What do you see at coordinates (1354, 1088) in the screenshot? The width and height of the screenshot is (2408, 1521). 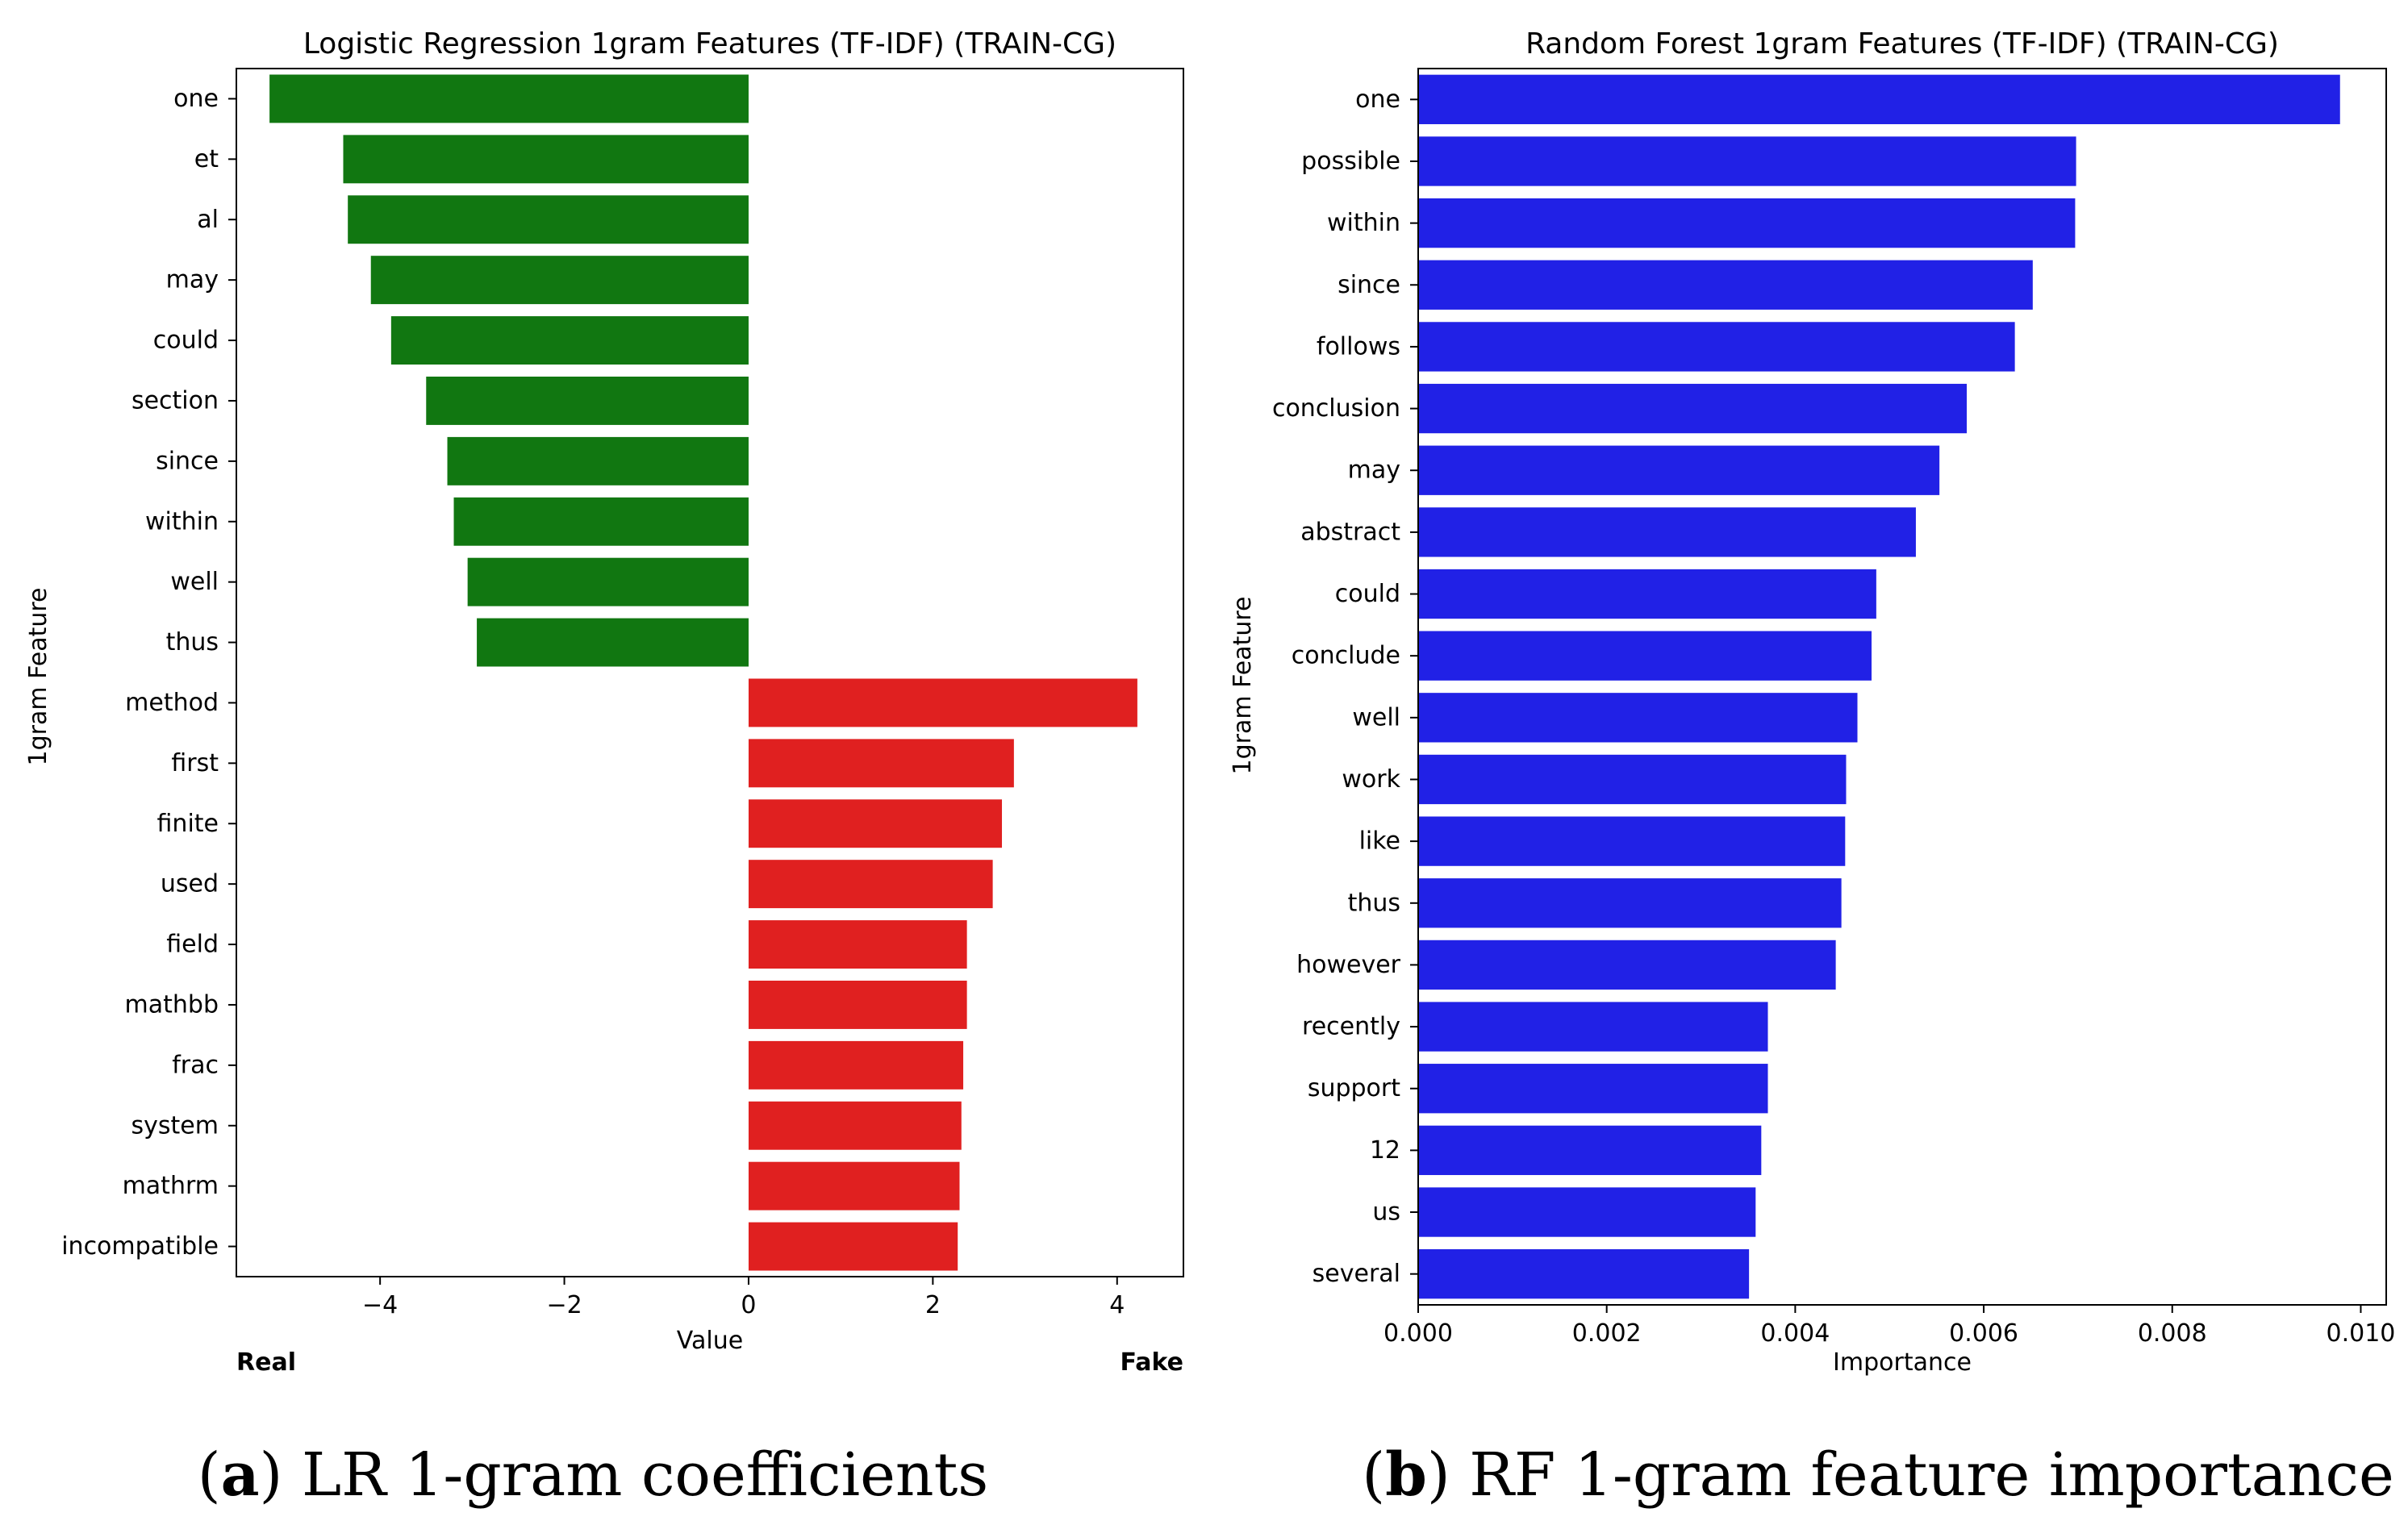 I see `rf-ytick-label: support` at bounding box center [1354, 1088].